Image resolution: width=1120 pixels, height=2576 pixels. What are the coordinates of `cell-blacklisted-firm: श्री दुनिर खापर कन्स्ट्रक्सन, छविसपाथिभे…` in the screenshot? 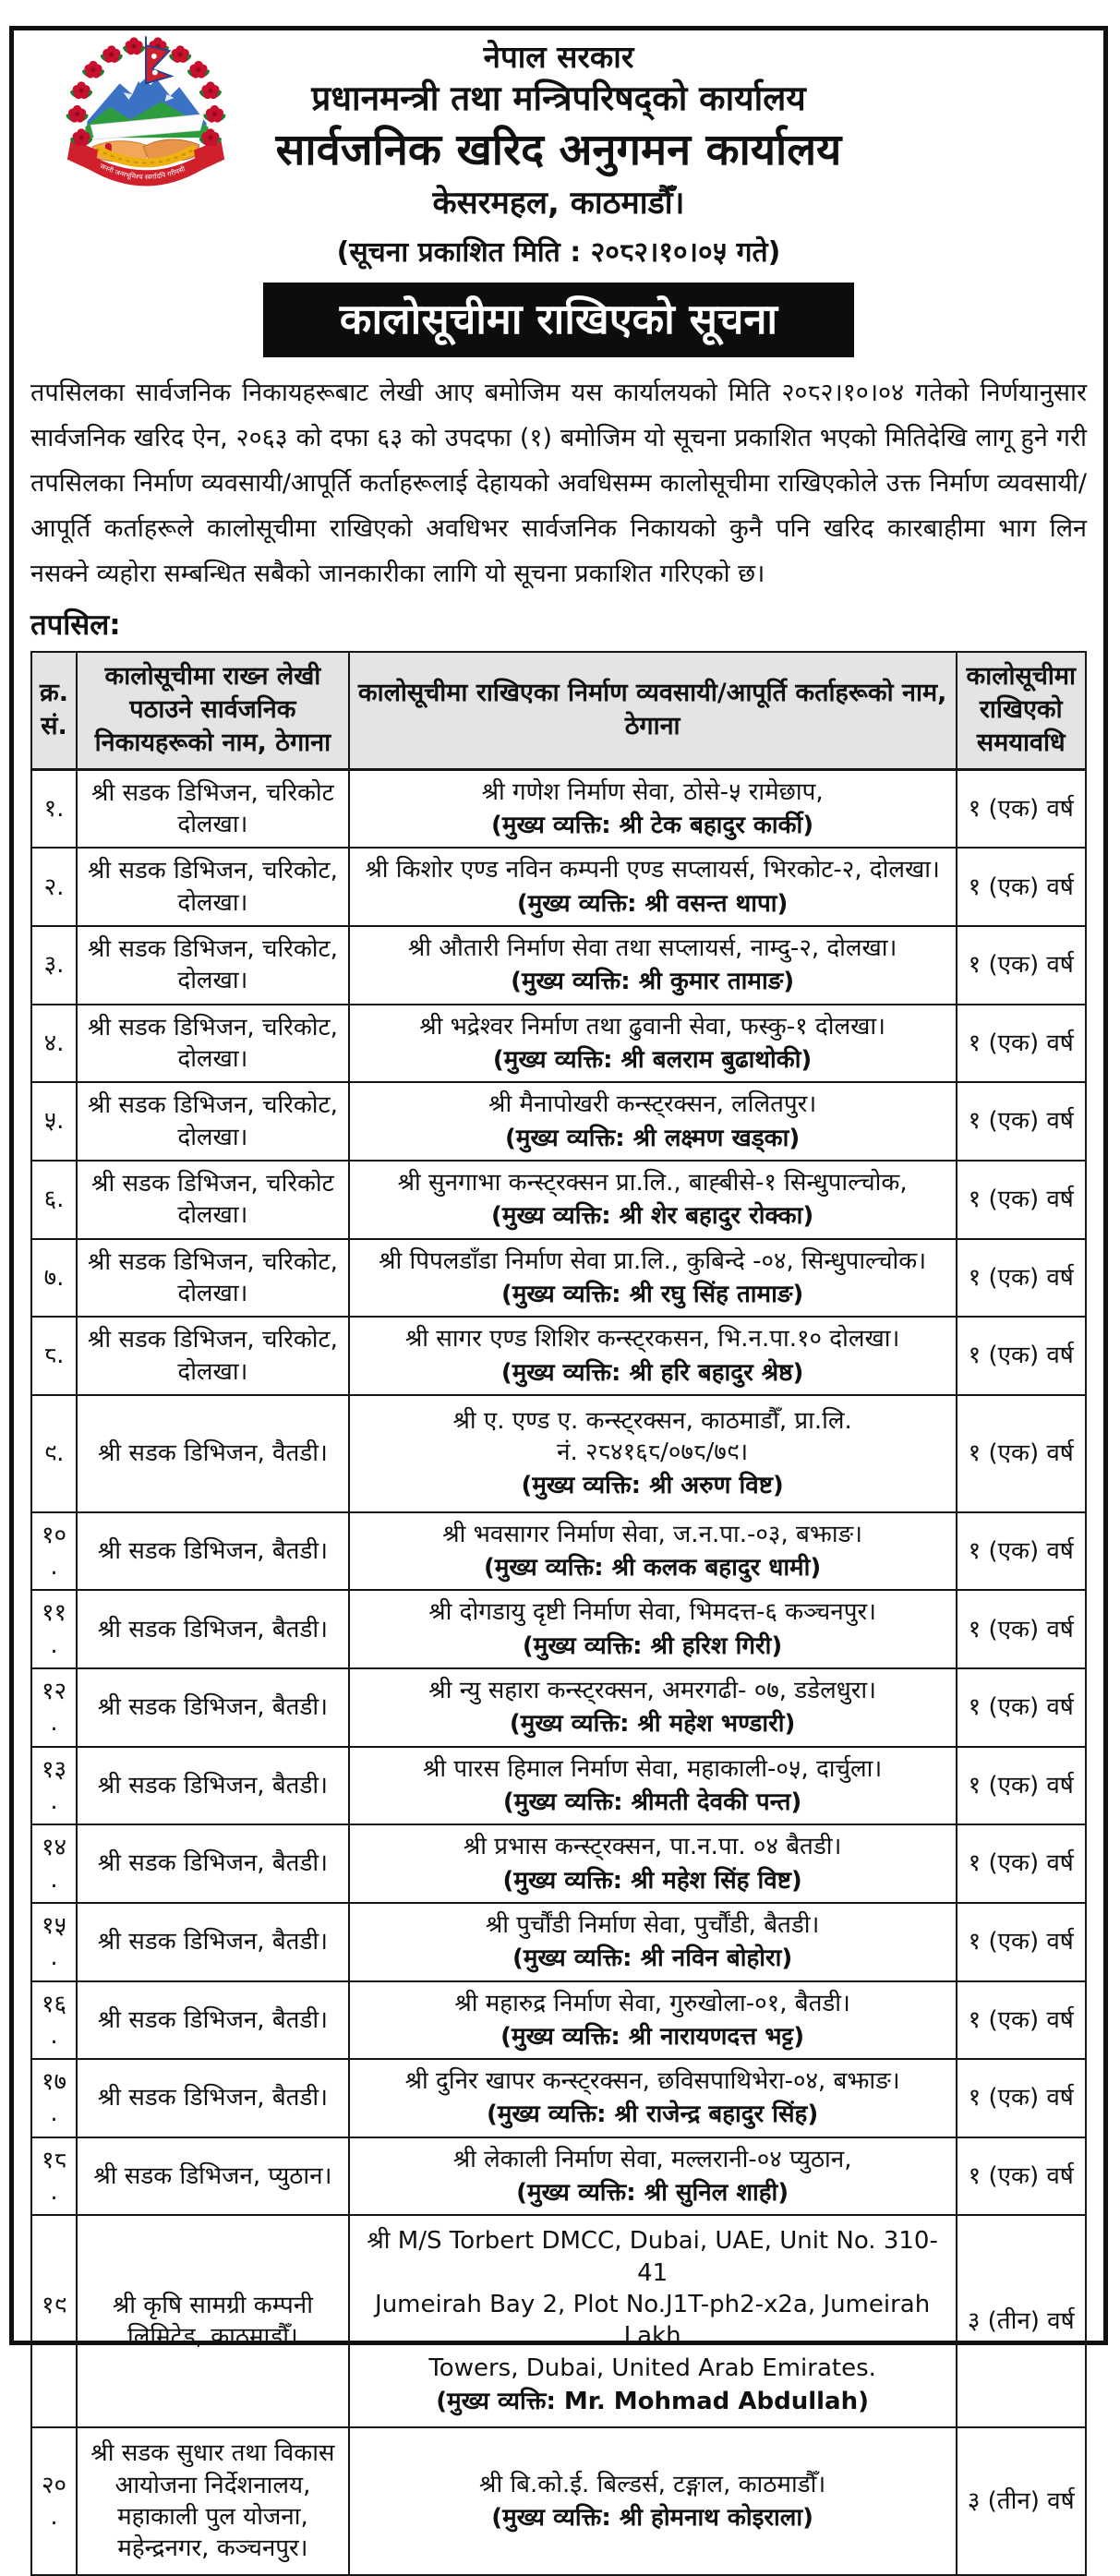 It's located at (652, 2098).